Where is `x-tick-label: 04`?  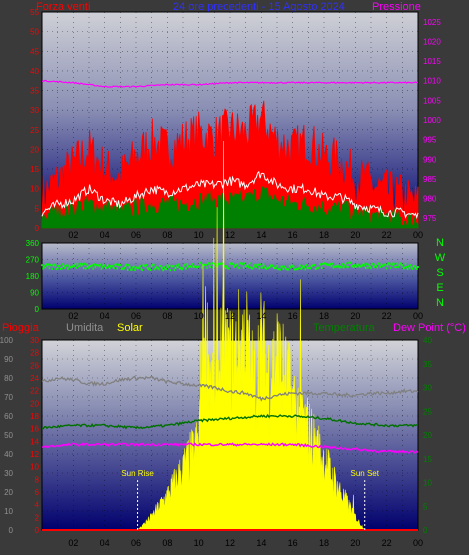 x-tick-label: 04 is located at coordinates (105, 235).